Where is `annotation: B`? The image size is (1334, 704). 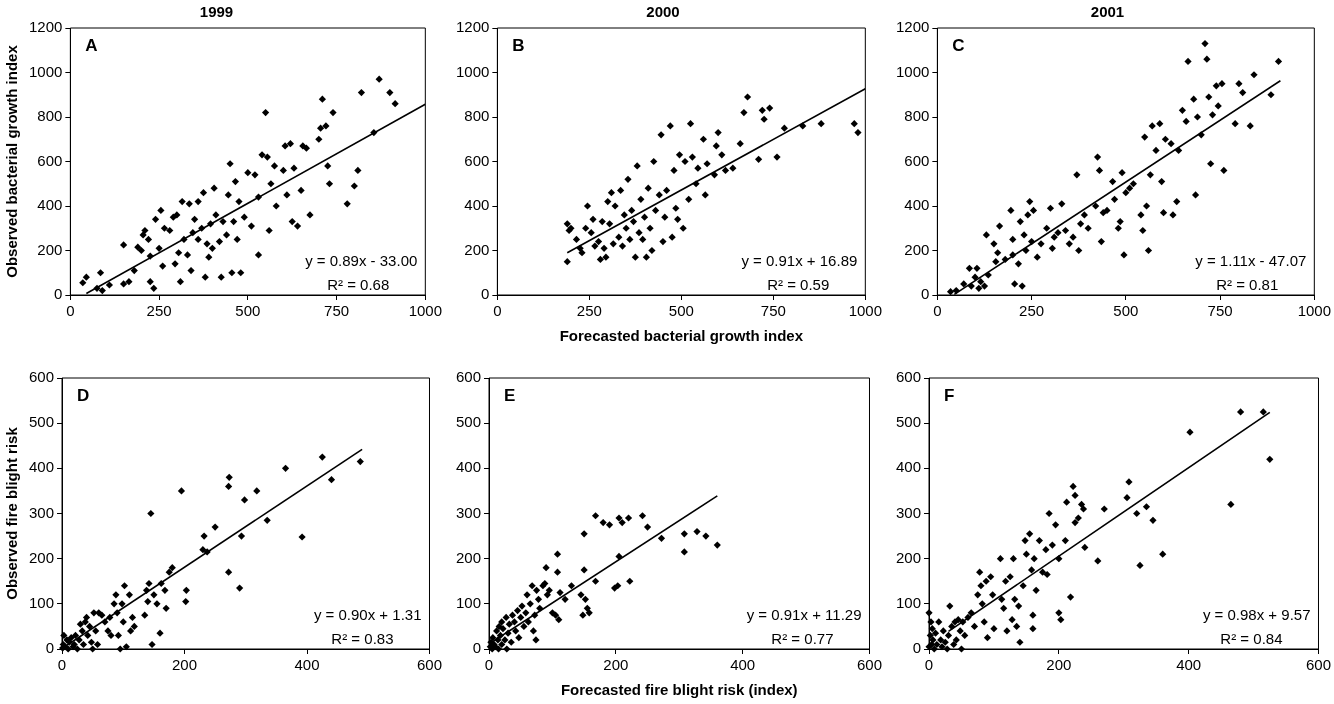 annotation: B is located at coordinates (518, 46).